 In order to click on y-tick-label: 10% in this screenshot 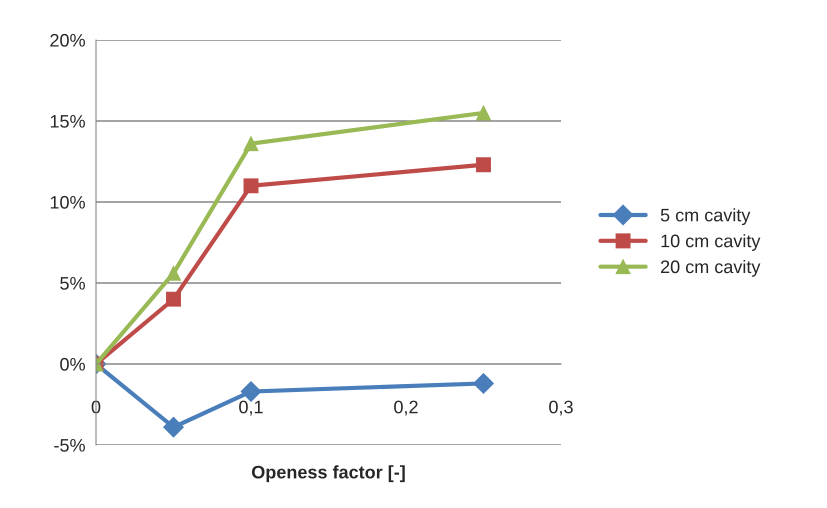, I will do `click(67, 202)`.